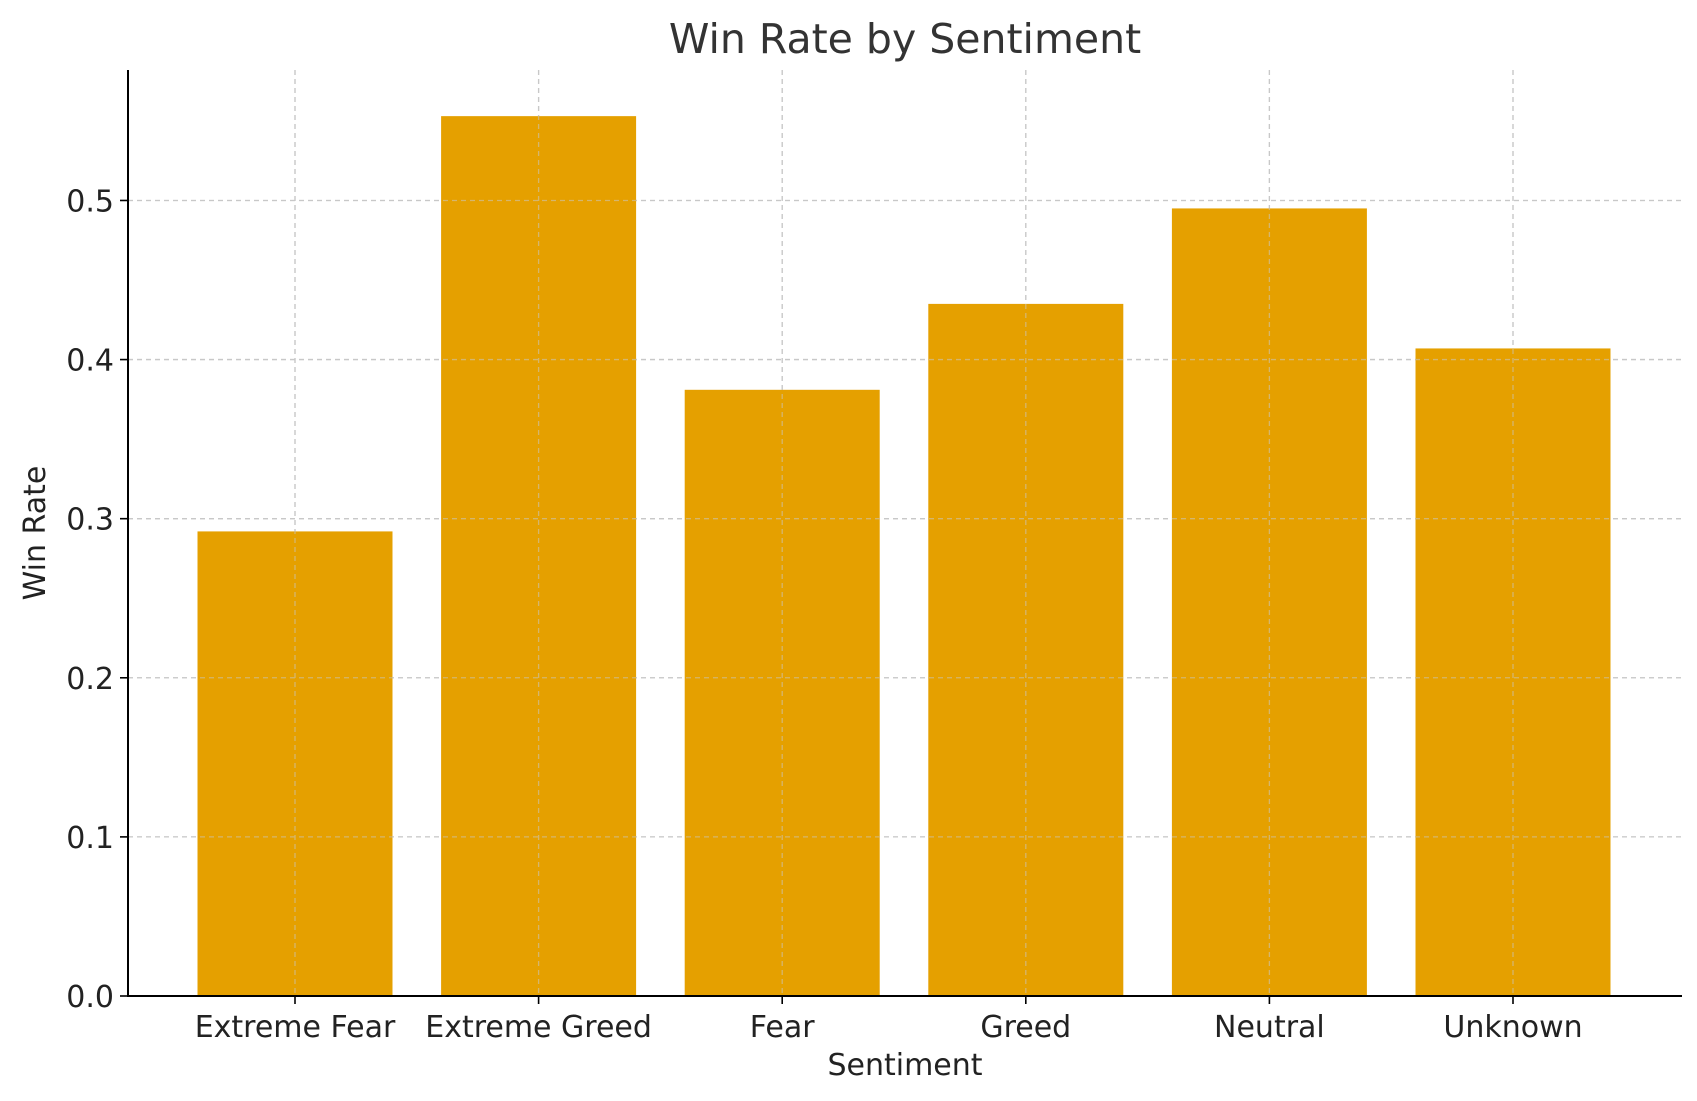 The image size is (1697, 1101). What do you see at coordinates (90, 201) in the screenshot?
I see `y-tick-label: 0.5` at bounding box center [90, 201].